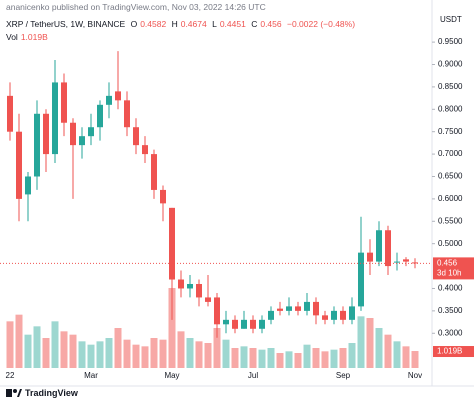 This screenshot has width=474, height=405. I want to click on y-tick-label: 0.3000, so click(450, 332).